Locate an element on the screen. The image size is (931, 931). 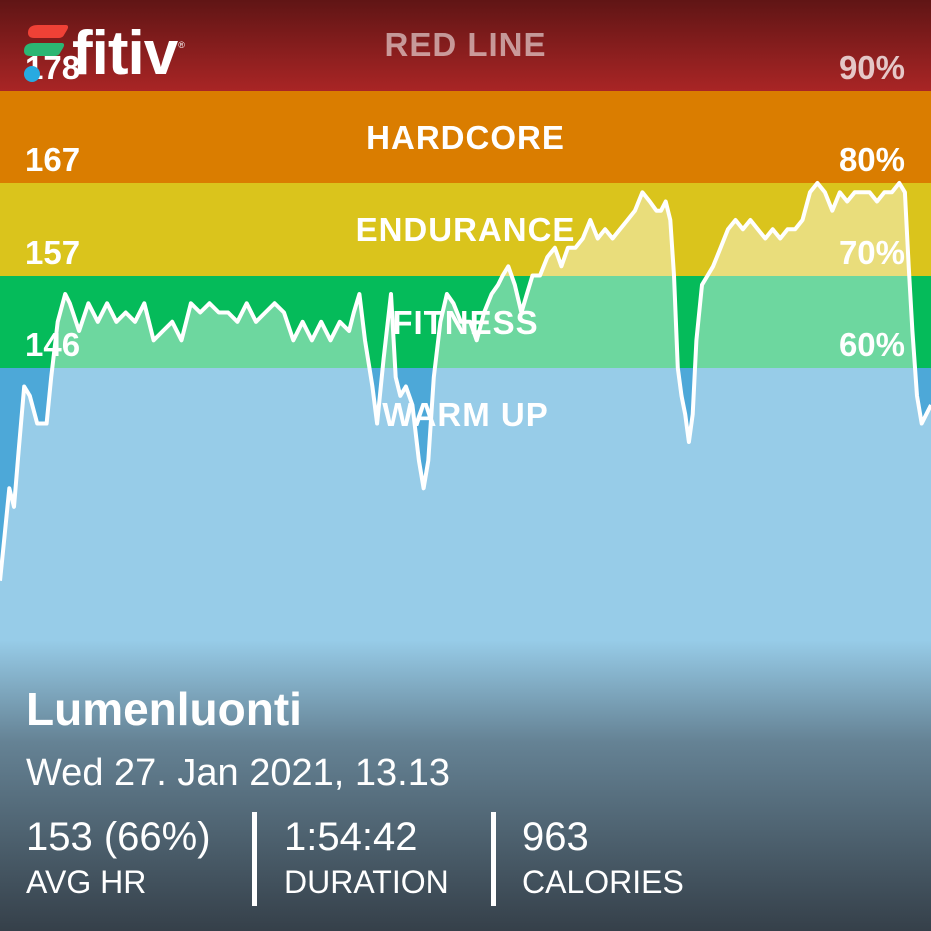
stat-duration: 1:54:42 DURATION is located at coordinates (366, 857).